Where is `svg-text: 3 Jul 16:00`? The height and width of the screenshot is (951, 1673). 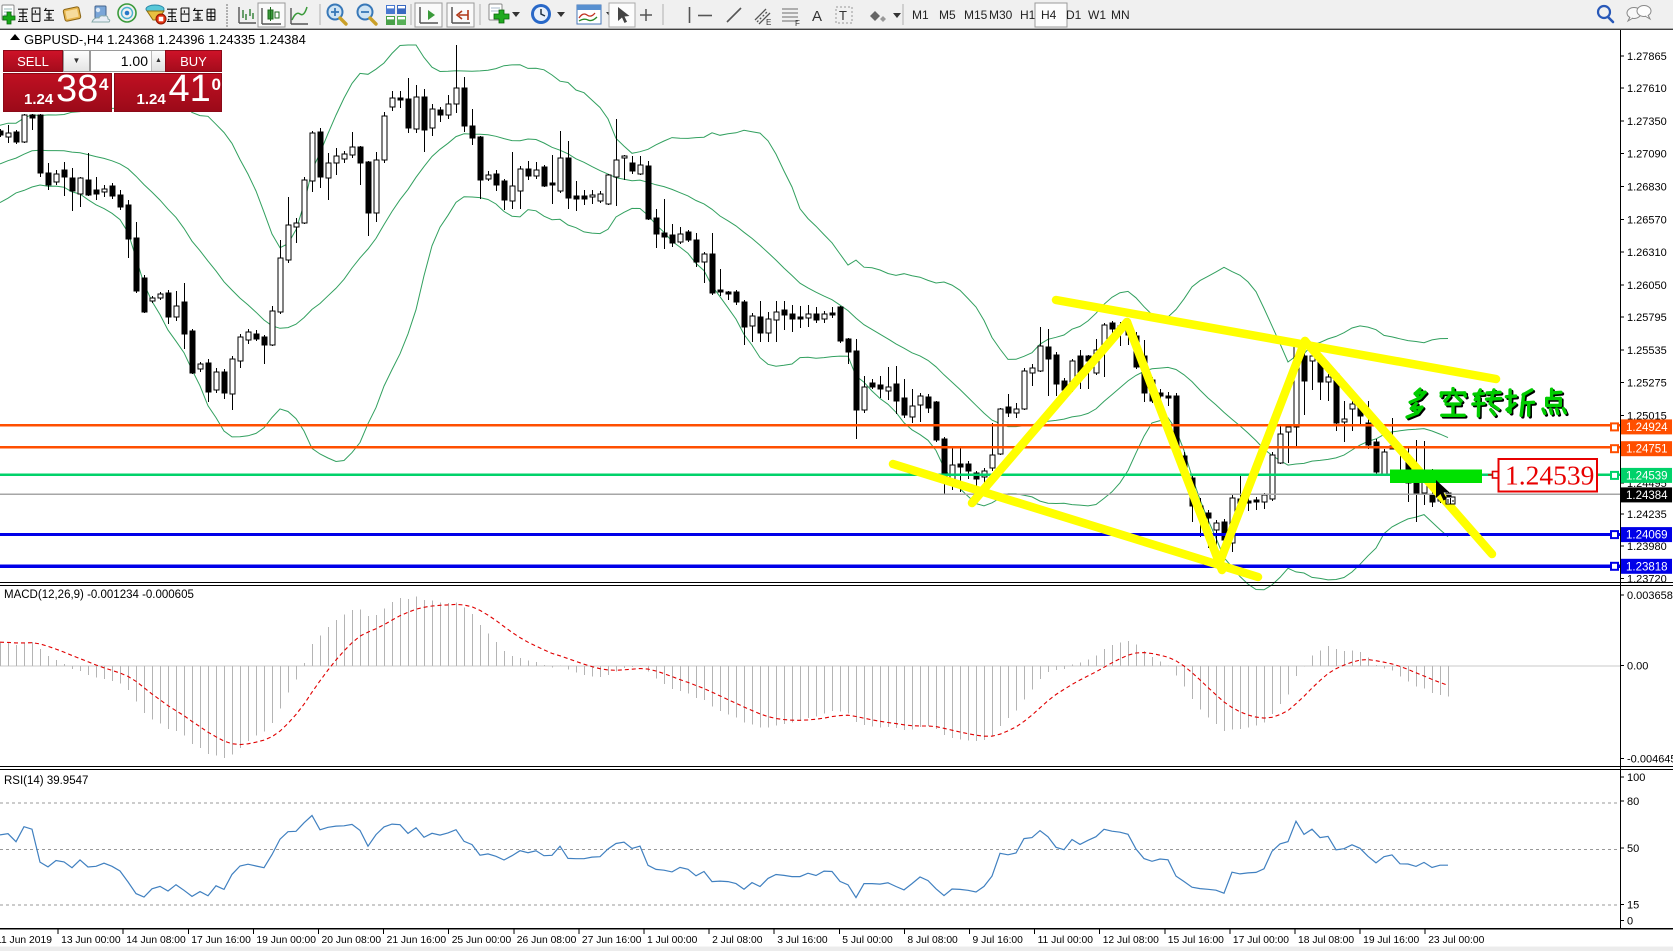 svg-text: 3 Jul 16:00 is located at coordinates (802, 940).